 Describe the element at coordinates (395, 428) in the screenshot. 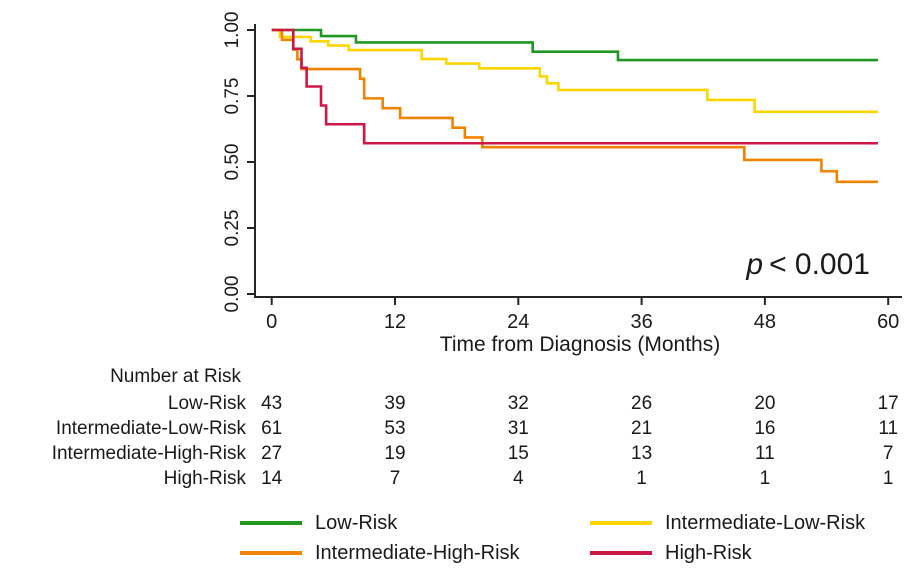

I see `risk-count: 53` at that location.